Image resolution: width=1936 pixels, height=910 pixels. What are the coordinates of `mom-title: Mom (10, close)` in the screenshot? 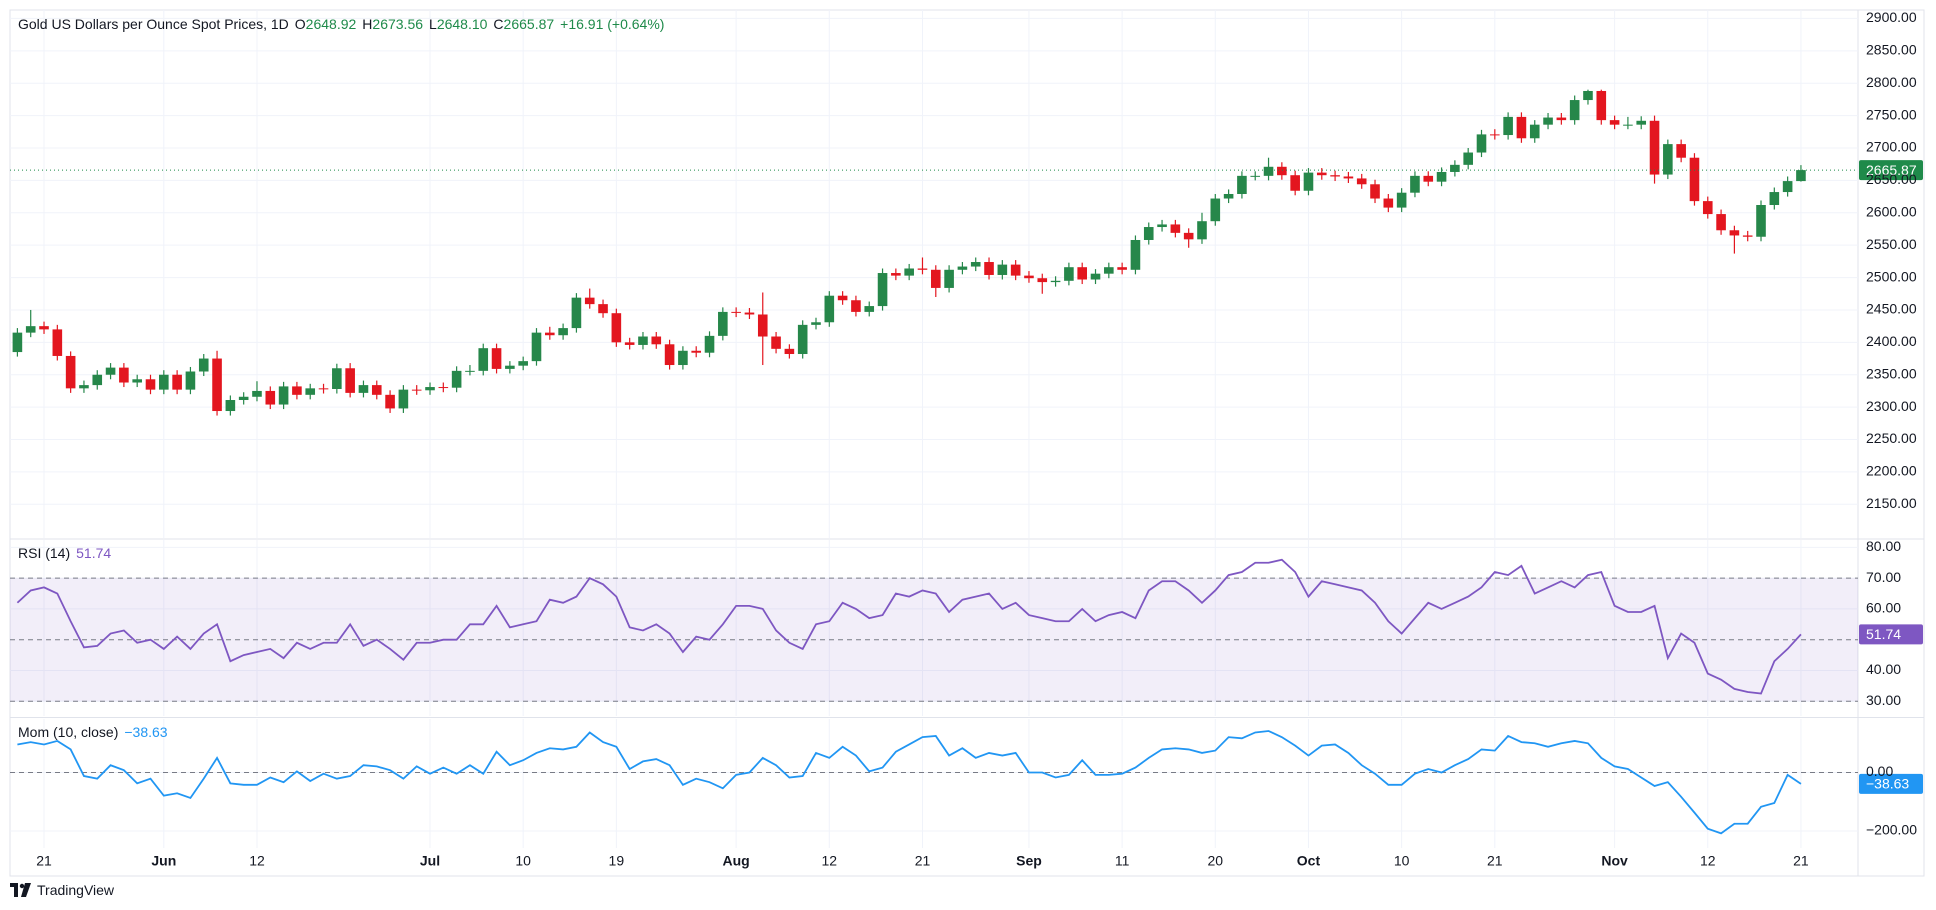 It's located at (68, 732).